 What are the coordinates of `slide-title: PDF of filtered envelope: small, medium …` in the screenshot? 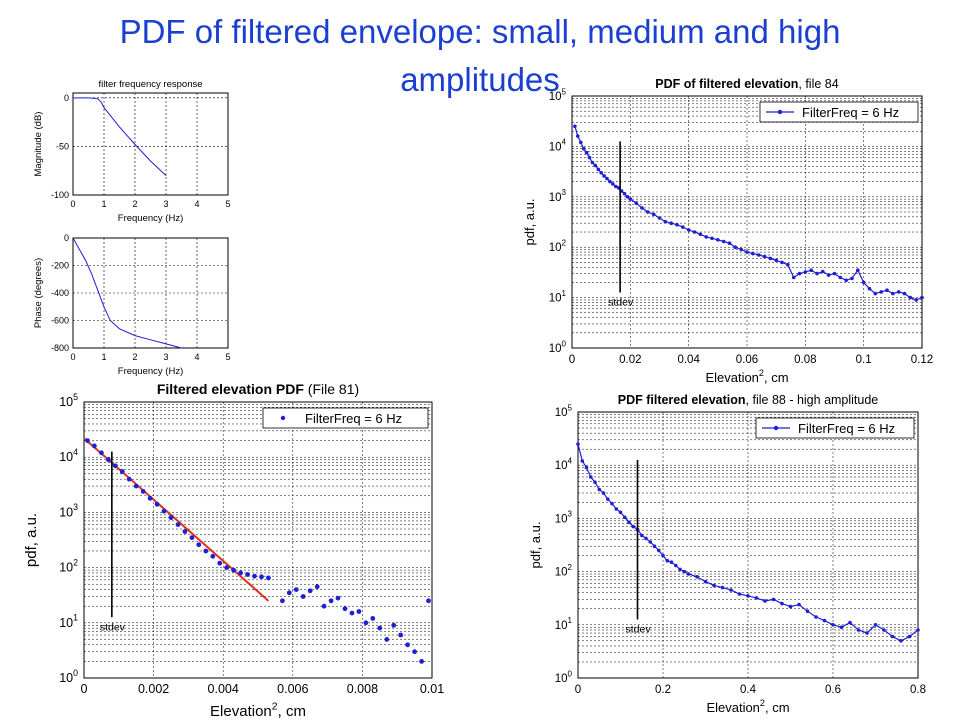 It's located at (480, 56).